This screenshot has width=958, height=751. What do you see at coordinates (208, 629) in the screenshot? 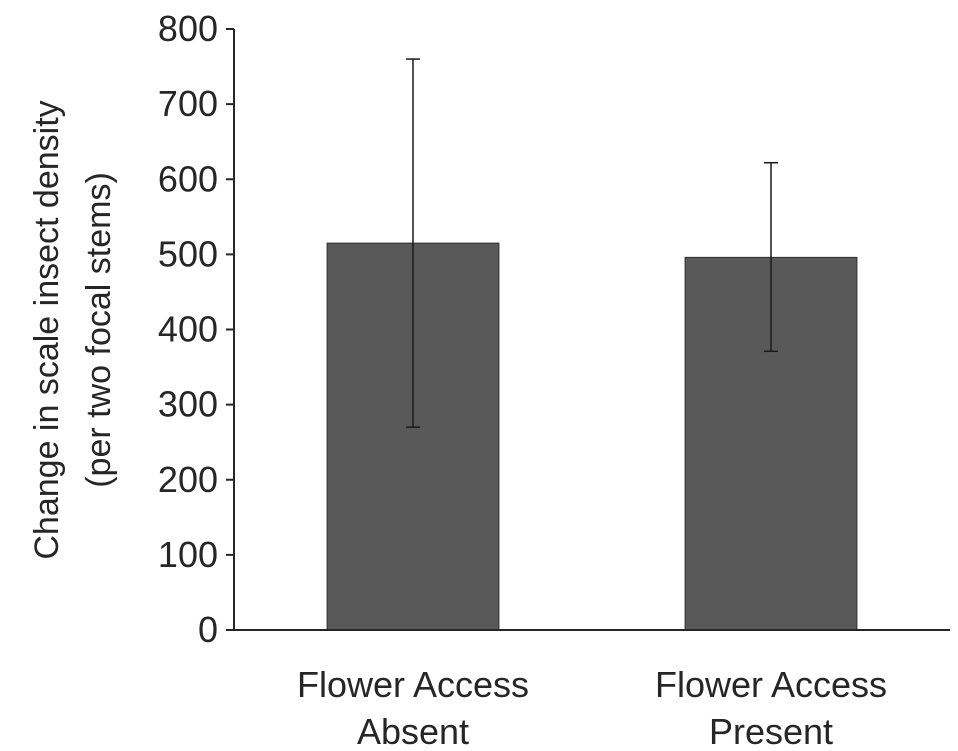
I see `y-tick-label: 0` at bounding box center [208, 629].